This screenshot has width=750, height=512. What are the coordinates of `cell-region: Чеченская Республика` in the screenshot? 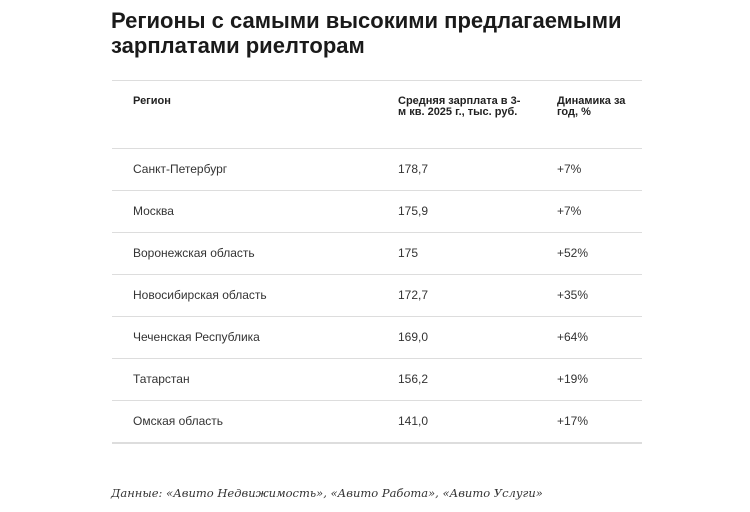 It's located at (196, 337).